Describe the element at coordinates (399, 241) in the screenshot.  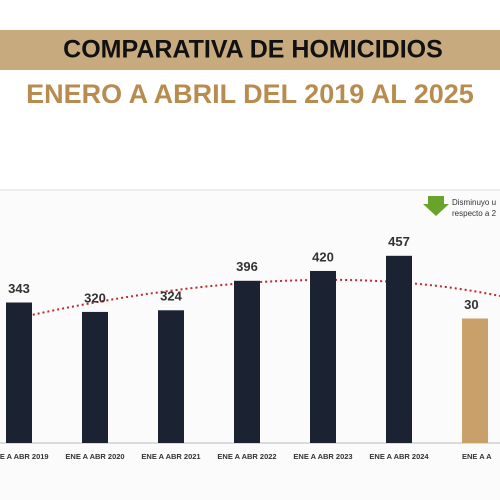
I see `value-label: 457` at that location.